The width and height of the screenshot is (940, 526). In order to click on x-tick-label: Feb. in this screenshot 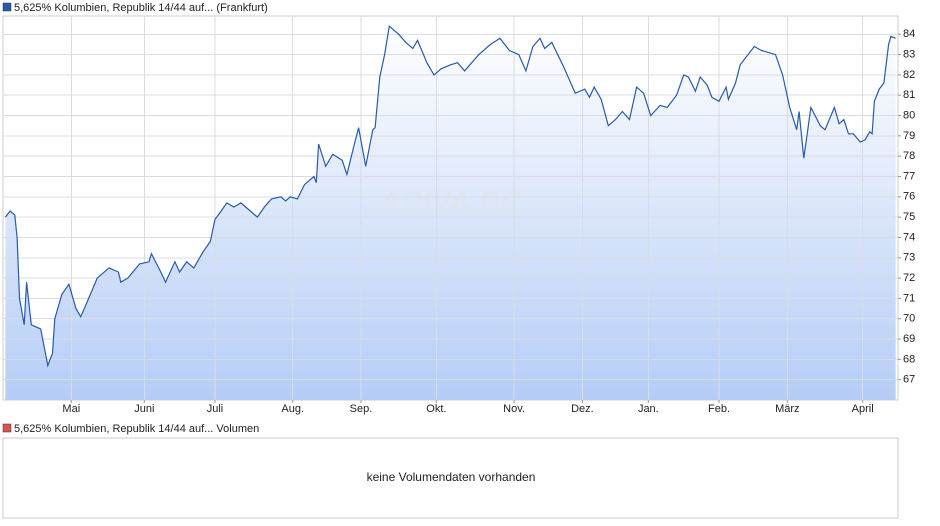, I will do `click(719, 409)`.